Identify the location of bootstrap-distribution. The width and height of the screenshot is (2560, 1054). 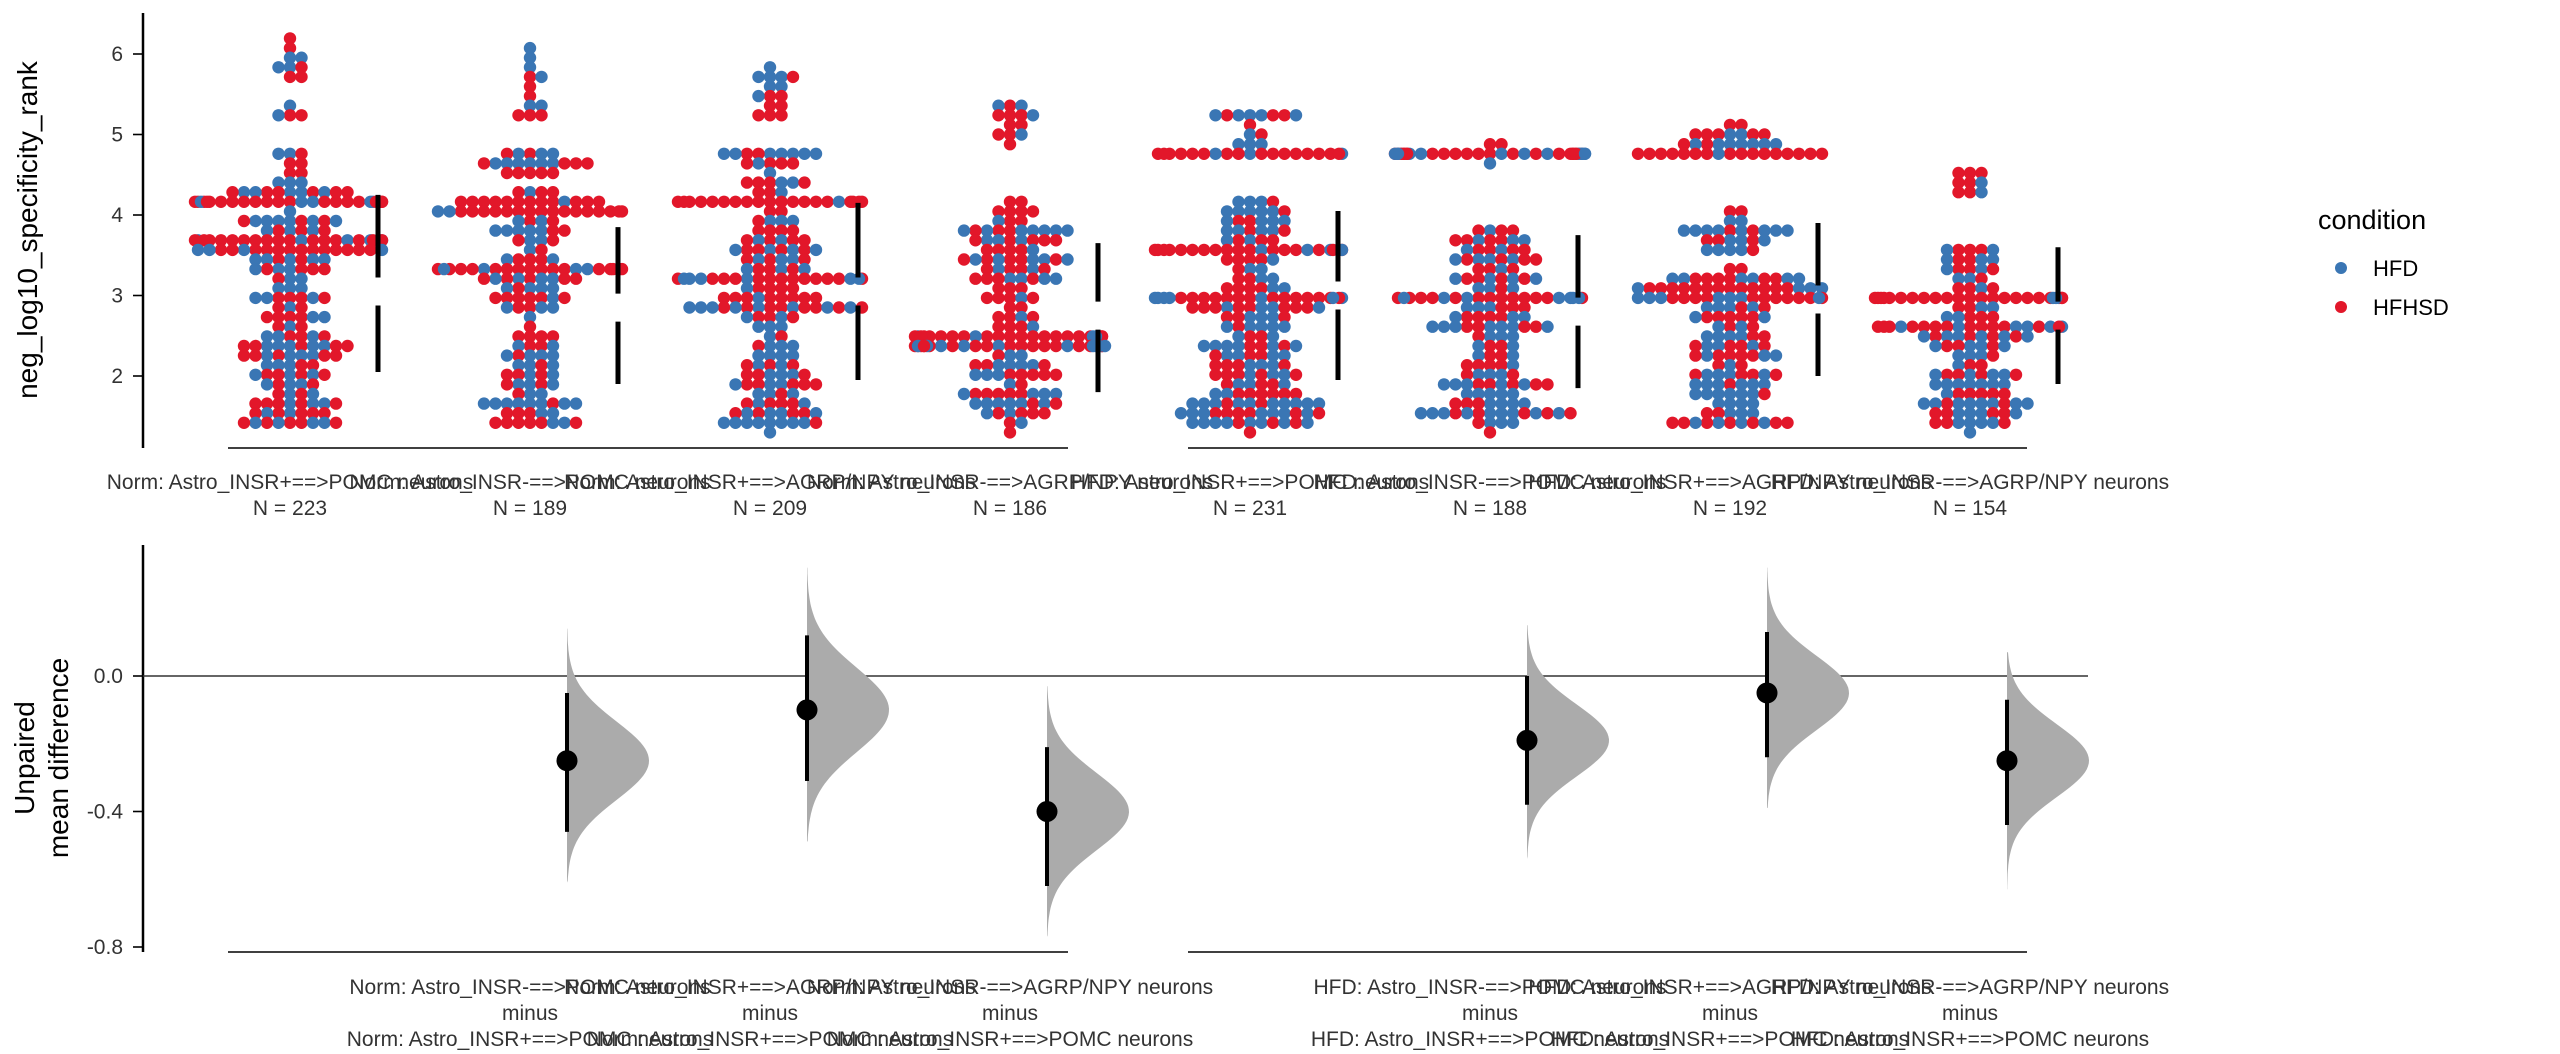
(1088, 811).